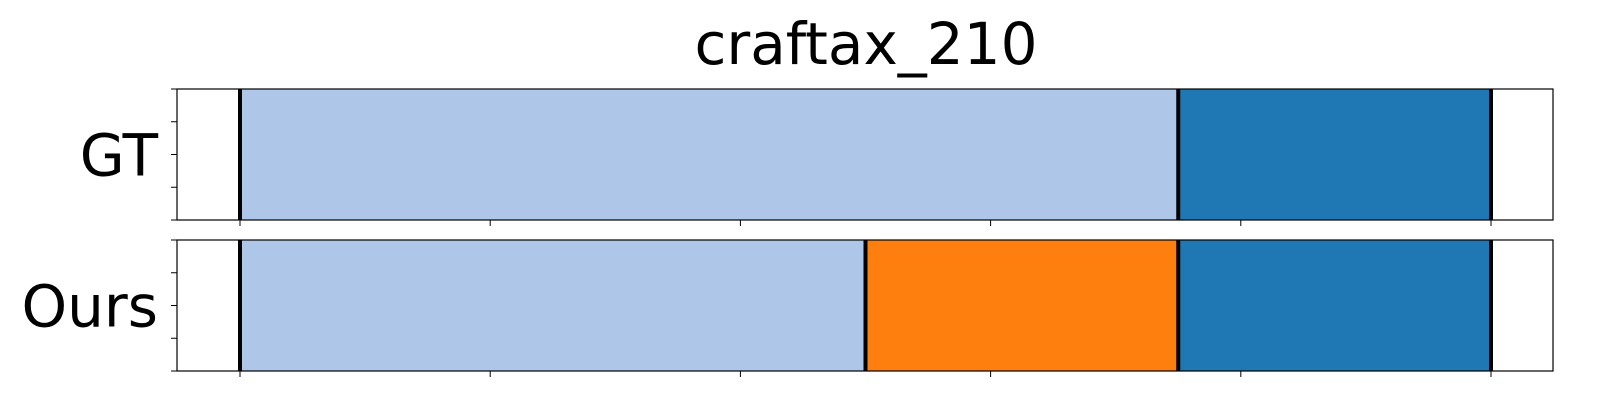  I want to click on row-label: Ours, so click(90, 307).